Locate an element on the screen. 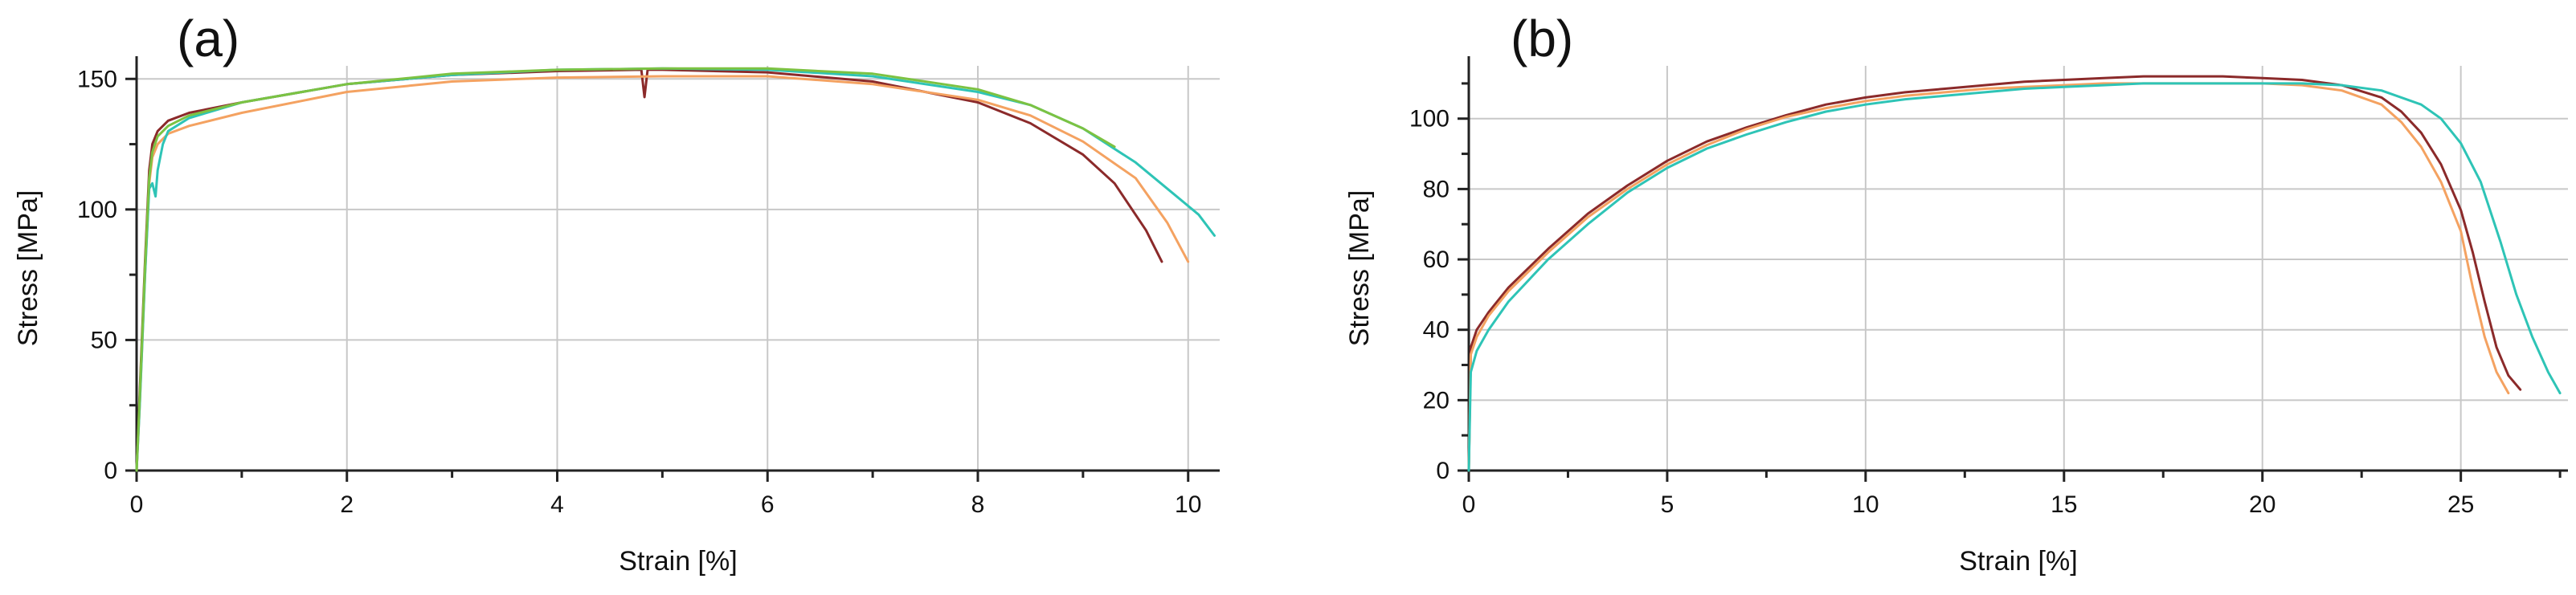  x-tick-label: 15 is located at coordinates (2064, 505).